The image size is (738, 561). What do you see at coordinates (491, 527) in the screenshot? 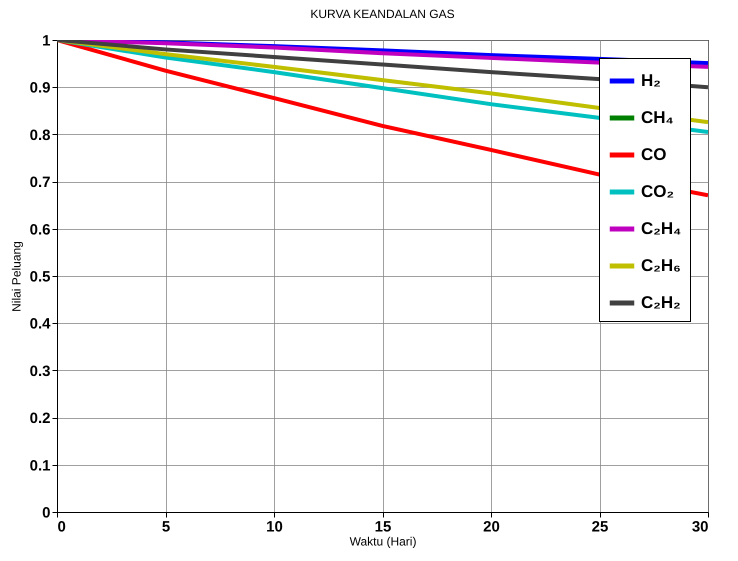
I see `x-tick-label: 20` at bounding box center [491, 527].